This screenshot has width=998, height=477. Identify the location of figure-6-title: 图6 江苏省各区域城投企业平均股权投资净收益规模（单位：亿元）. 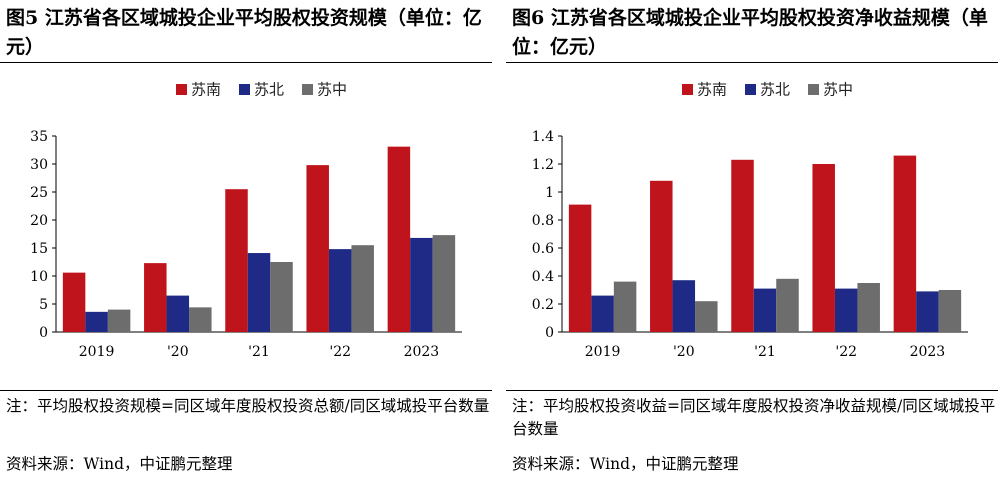
(750, 32).